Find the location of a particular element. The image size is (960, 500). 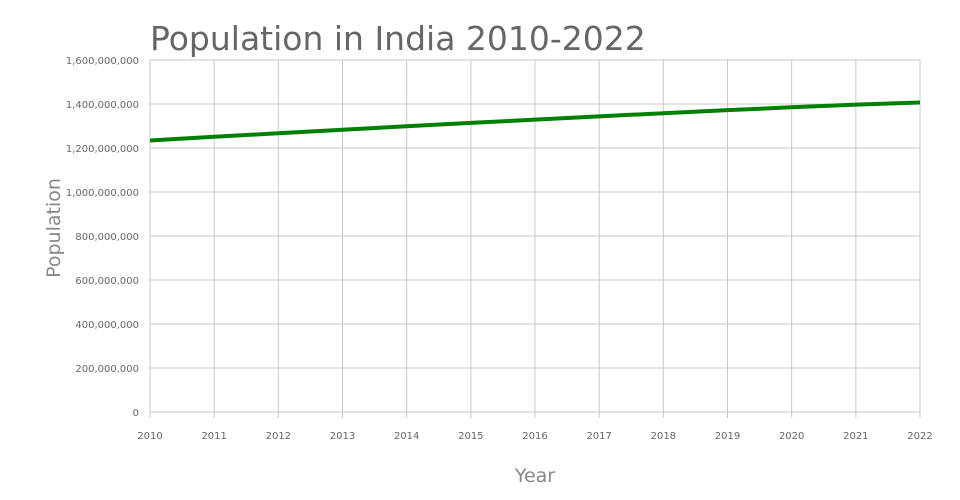

series-line-population is located at coordinates (535, 121).